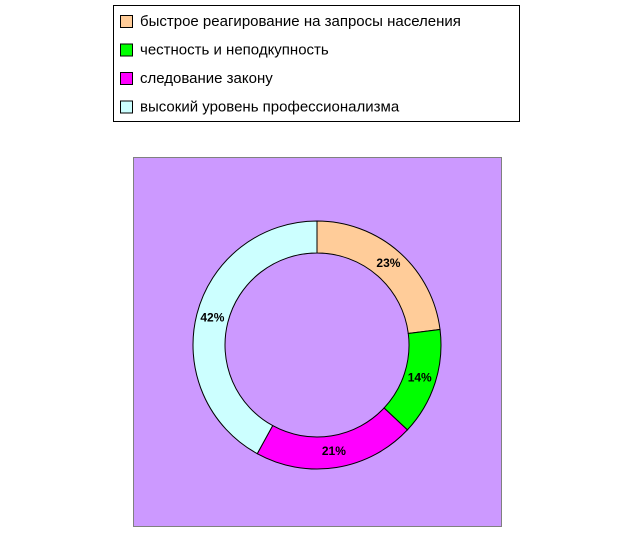 This screenshot has width=639, height=537. I want to click on legend-label: честность и неподкупность, so click(234, 49).